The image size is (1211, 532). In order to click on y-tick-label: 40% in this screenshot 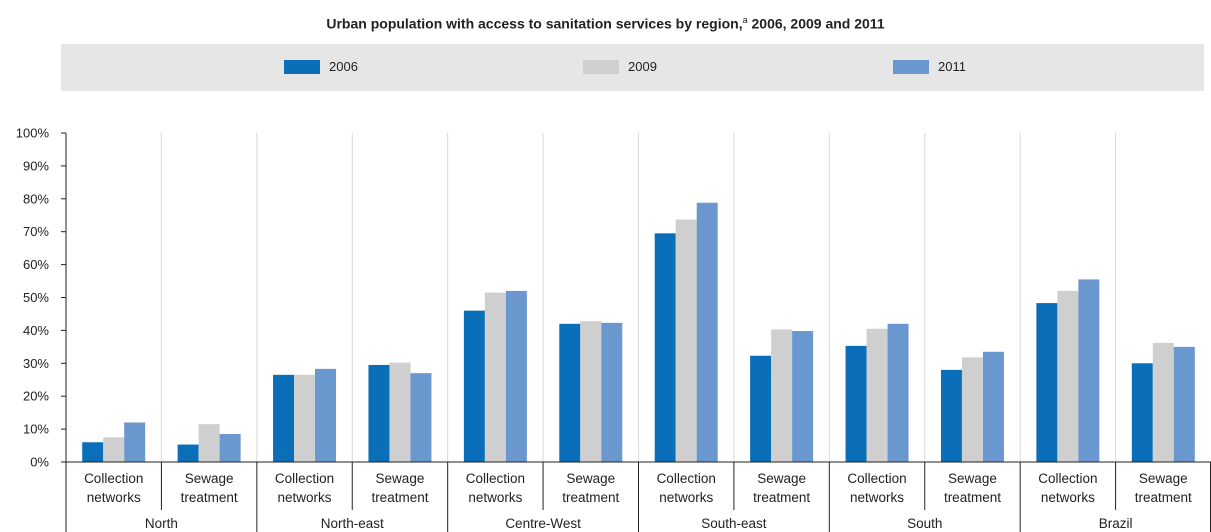, I will do `click(36, 330)`.